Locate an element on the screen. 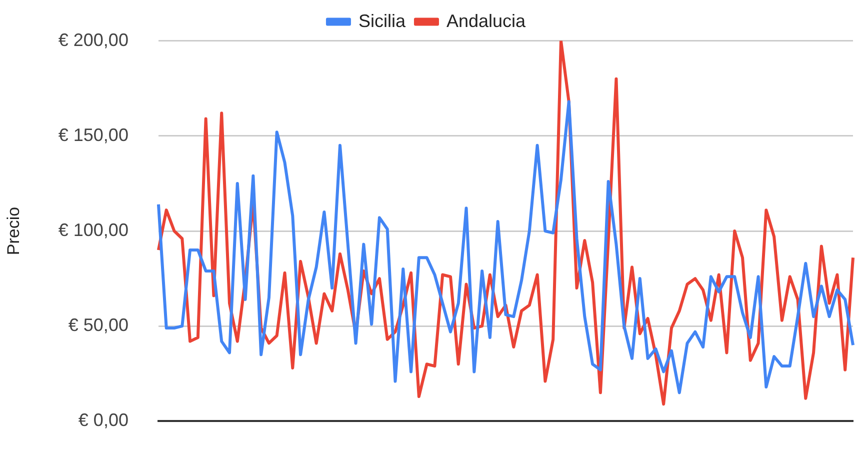 The height and width of the screenshot is (462, 855). legend-label: Andalucia is located at coordinates (486, 20).